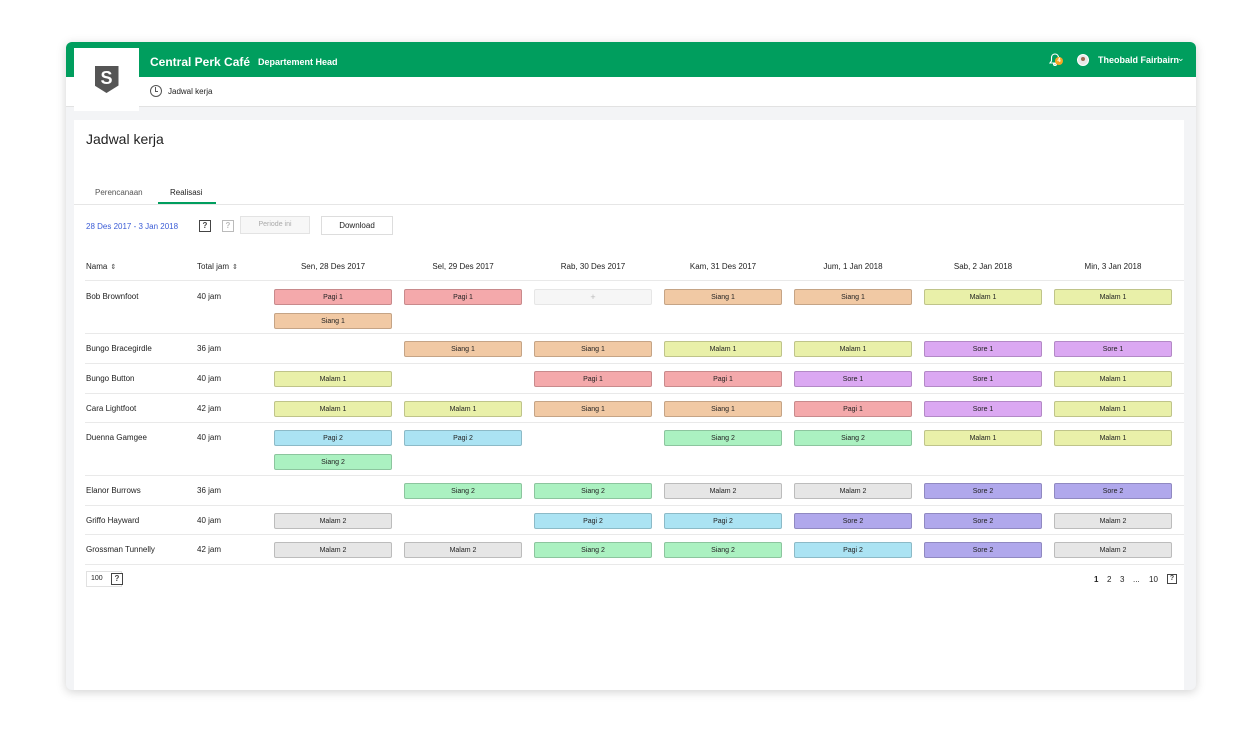 Image resolution: width=1260 pixels, height=730 pixels. What do you see at coordinates (190, 91) in the screenshot?
I see `breadcrumb-label: Jadwal kerja` at bounding box center [190, 91].